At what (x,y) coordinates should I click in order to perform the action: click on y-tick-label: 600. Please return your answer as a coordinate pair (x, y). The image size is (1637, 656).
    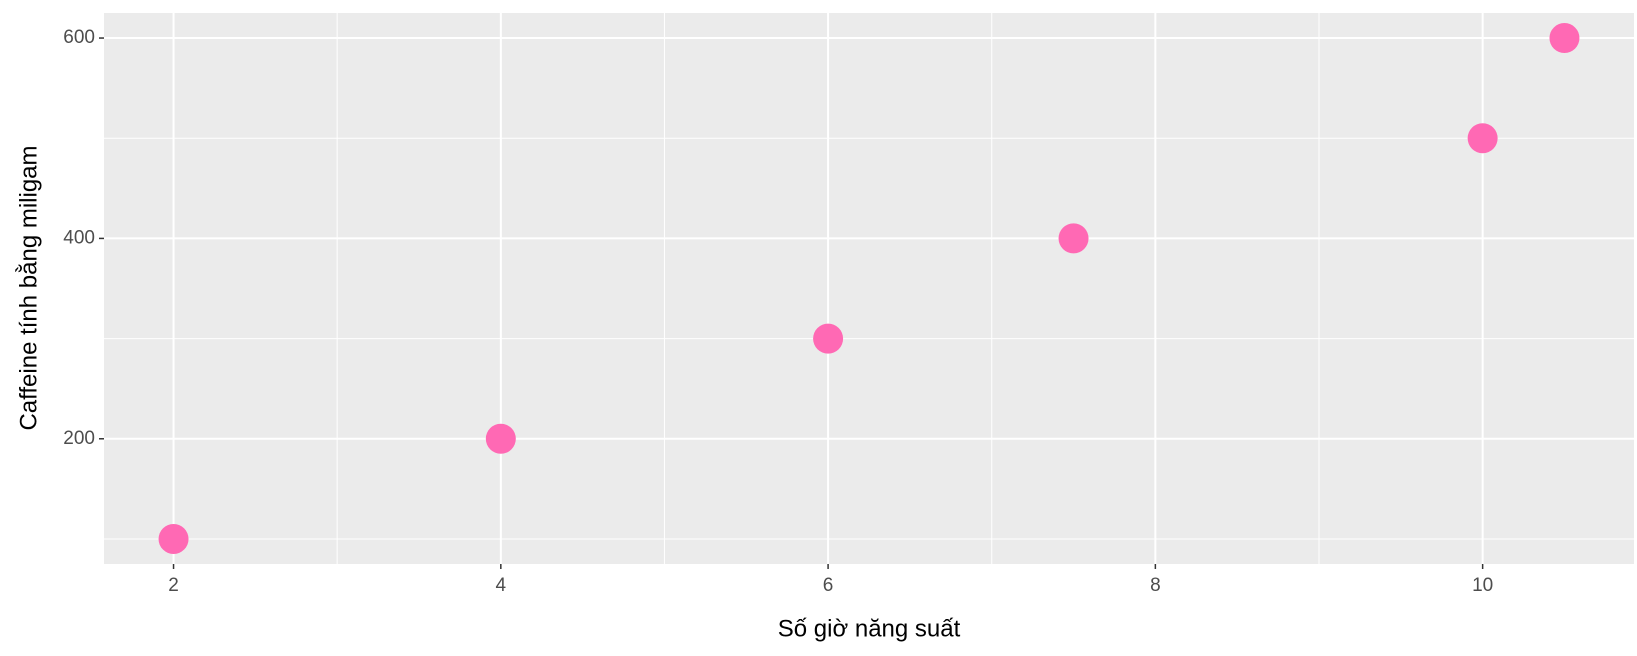
    Looking at the image, I should click on (79, 37).